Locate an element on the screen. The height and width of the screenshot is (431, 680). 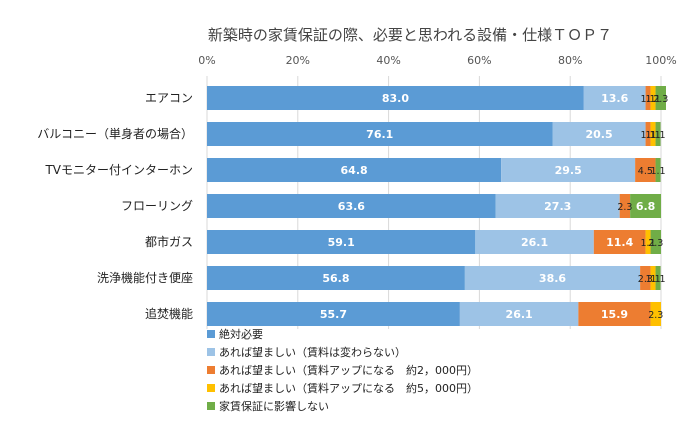
data-label: 27.3 is located at coordinates (557, 206).